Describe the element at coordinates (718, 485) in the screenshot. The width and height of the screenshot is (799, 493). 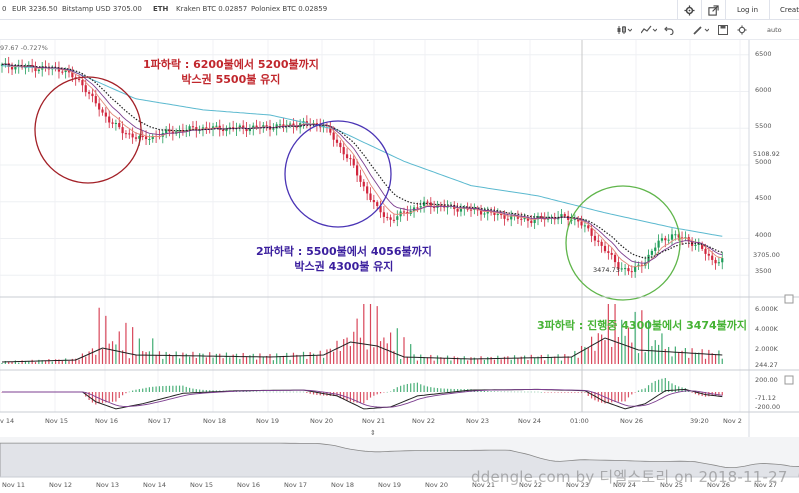
I see `navigator-date-label: Nov 26` at that location.